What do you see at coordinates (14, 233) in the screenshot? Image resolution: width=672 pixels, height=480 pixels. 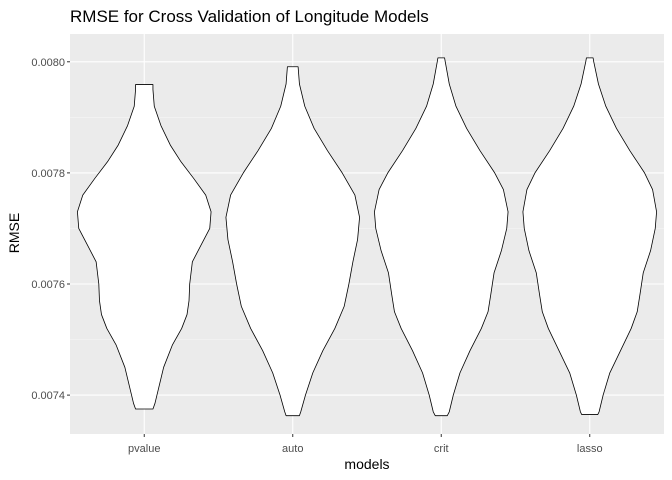 I see `y-axis-label: RMSE` at bounding box center [14, 233].